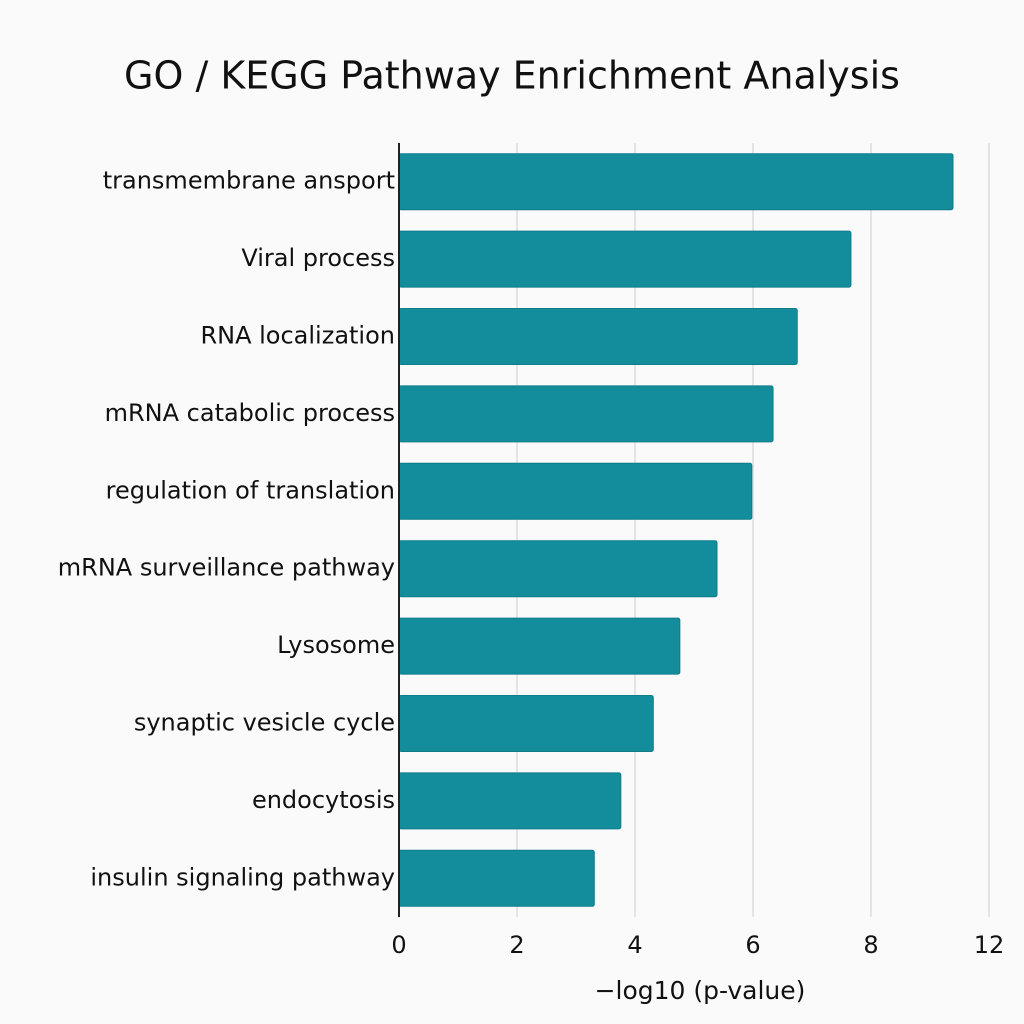 This screenshot has height=1024, width=1024. I want to click on x-tick-label: 0, so click(398, 945).